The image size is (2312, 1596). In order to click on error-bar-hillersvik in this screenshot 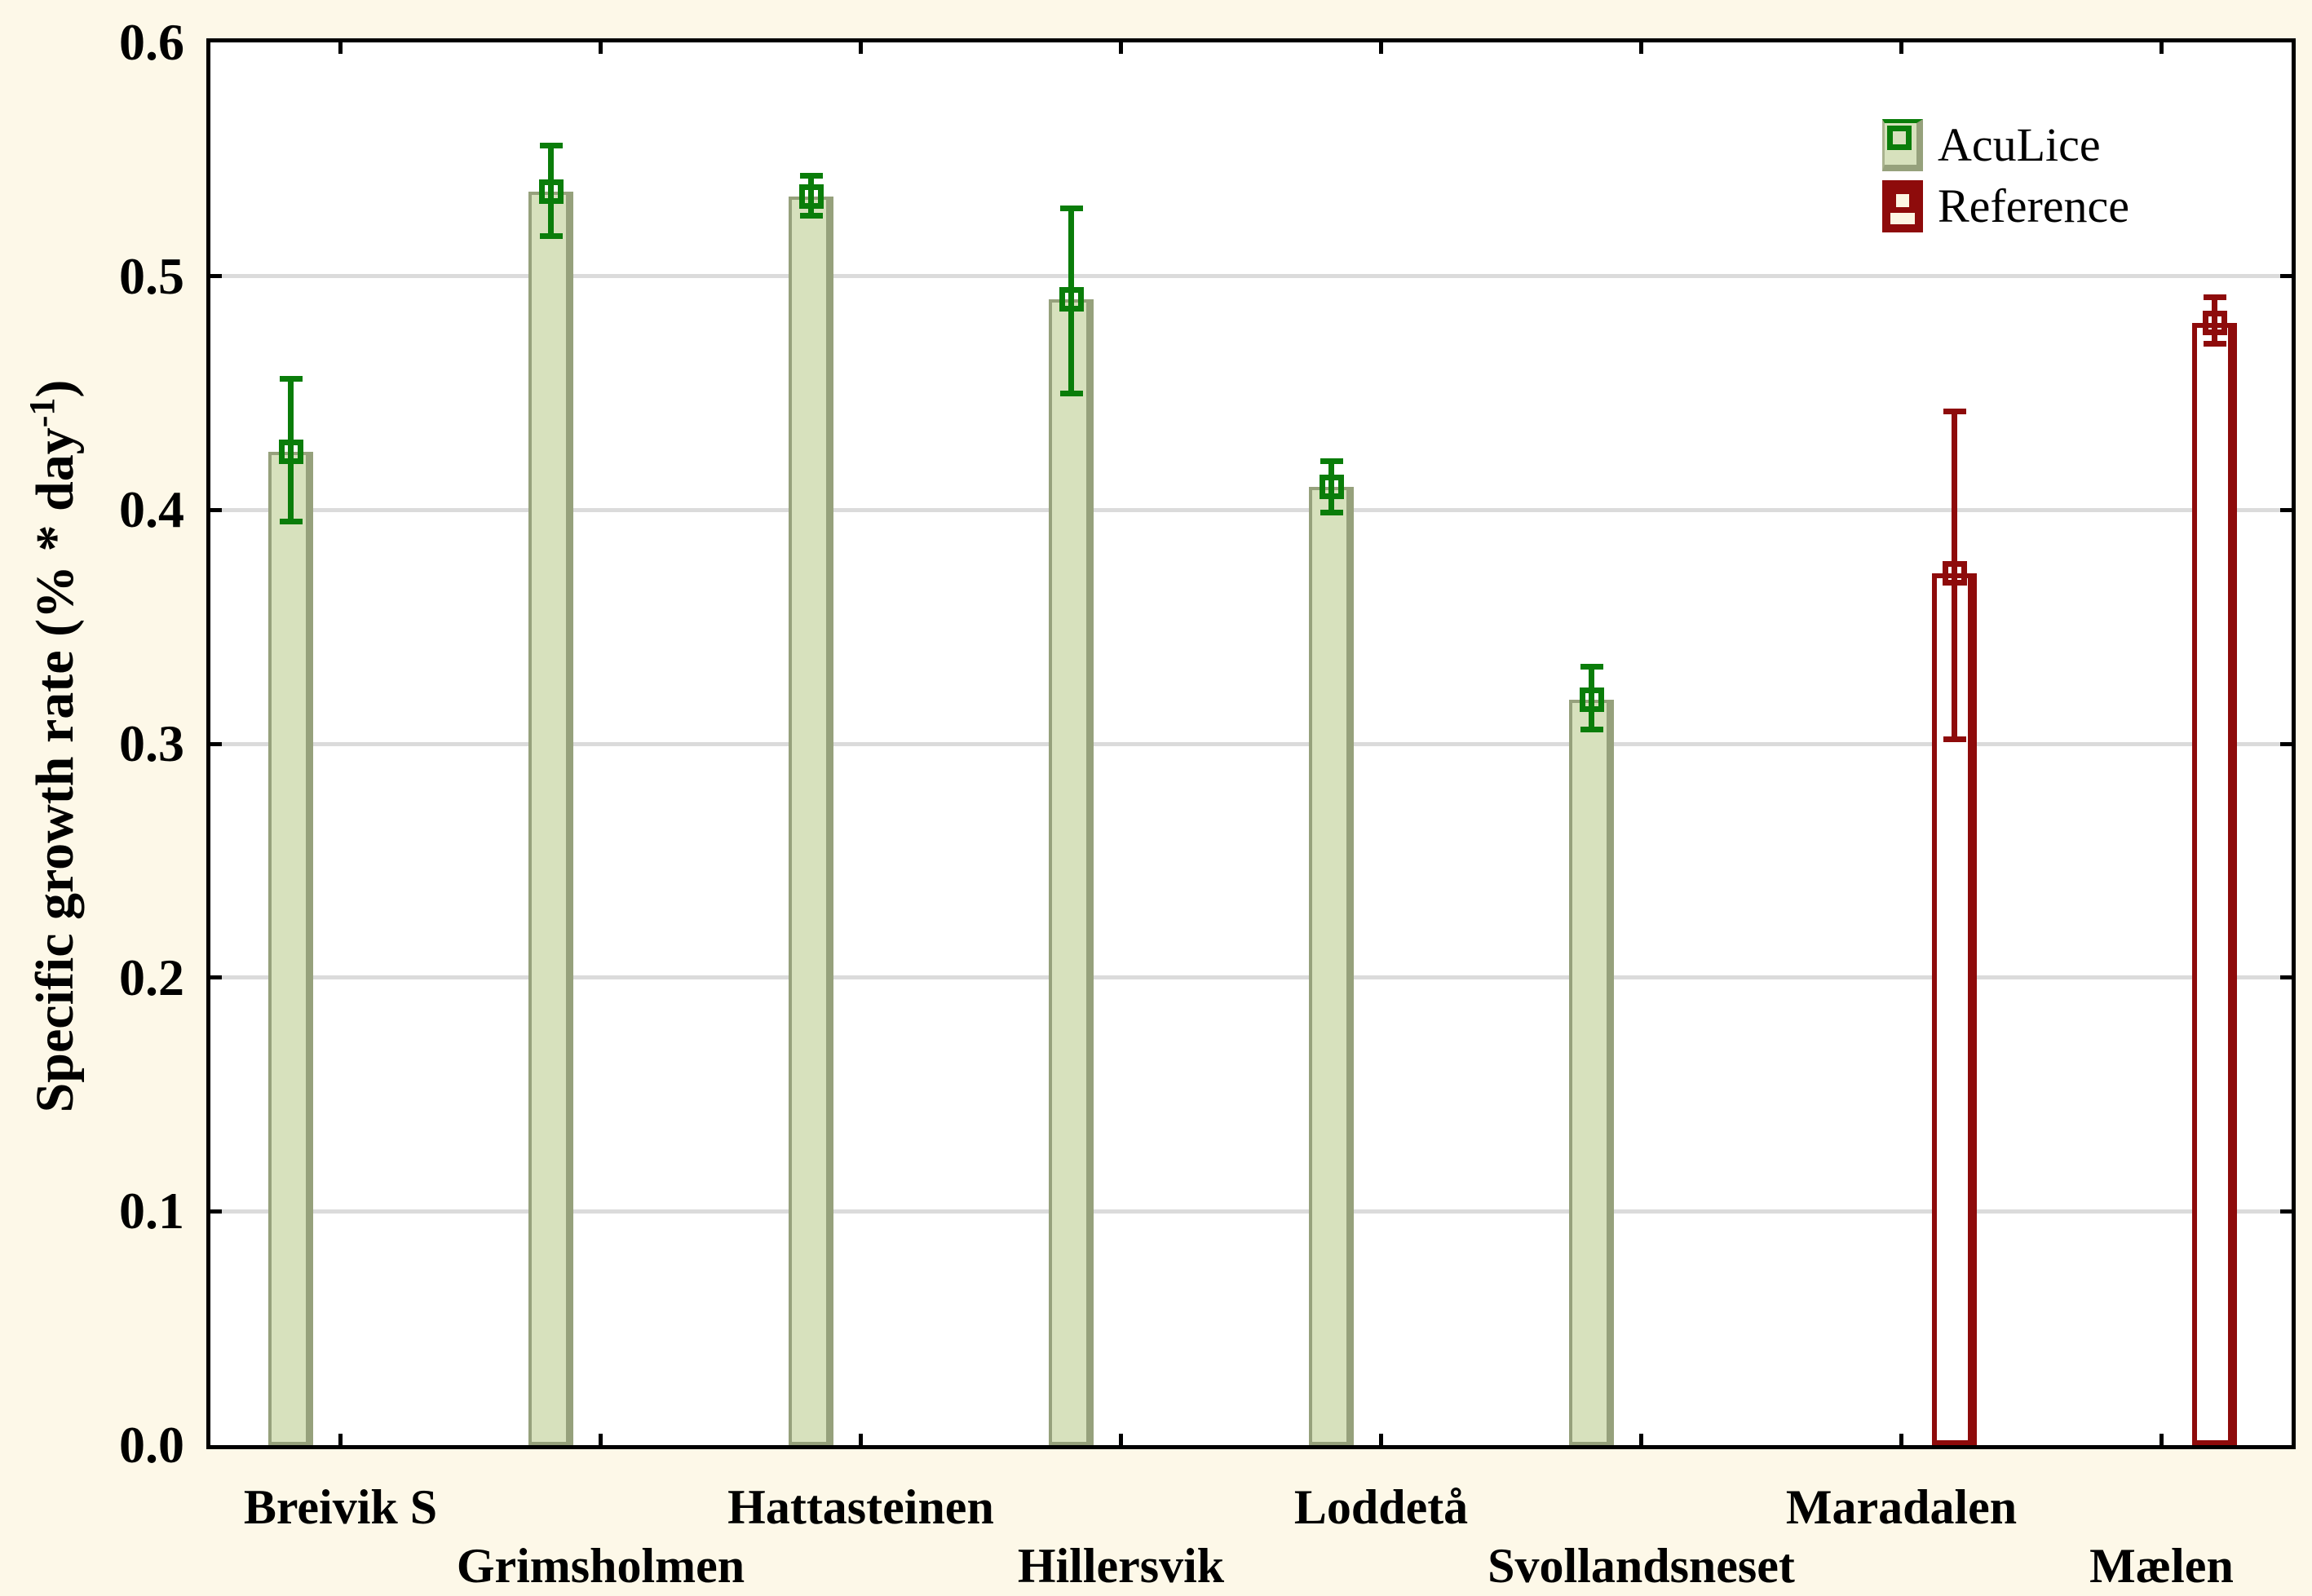, I will do `click(1071, 300)`.